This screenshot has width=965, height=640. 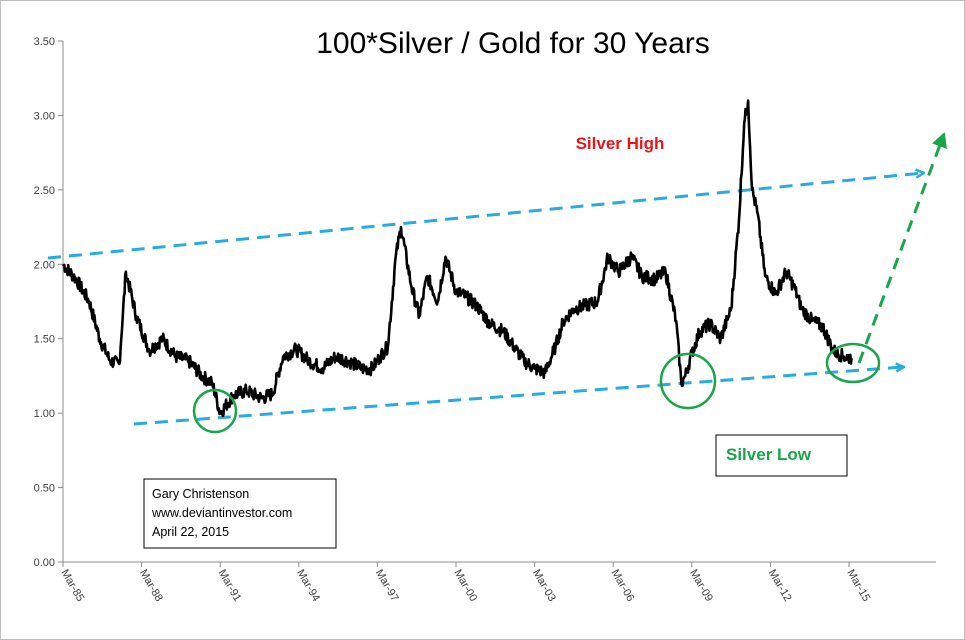 I want to click on x-tick-label: Mar-09, so click(x=701, y=586).